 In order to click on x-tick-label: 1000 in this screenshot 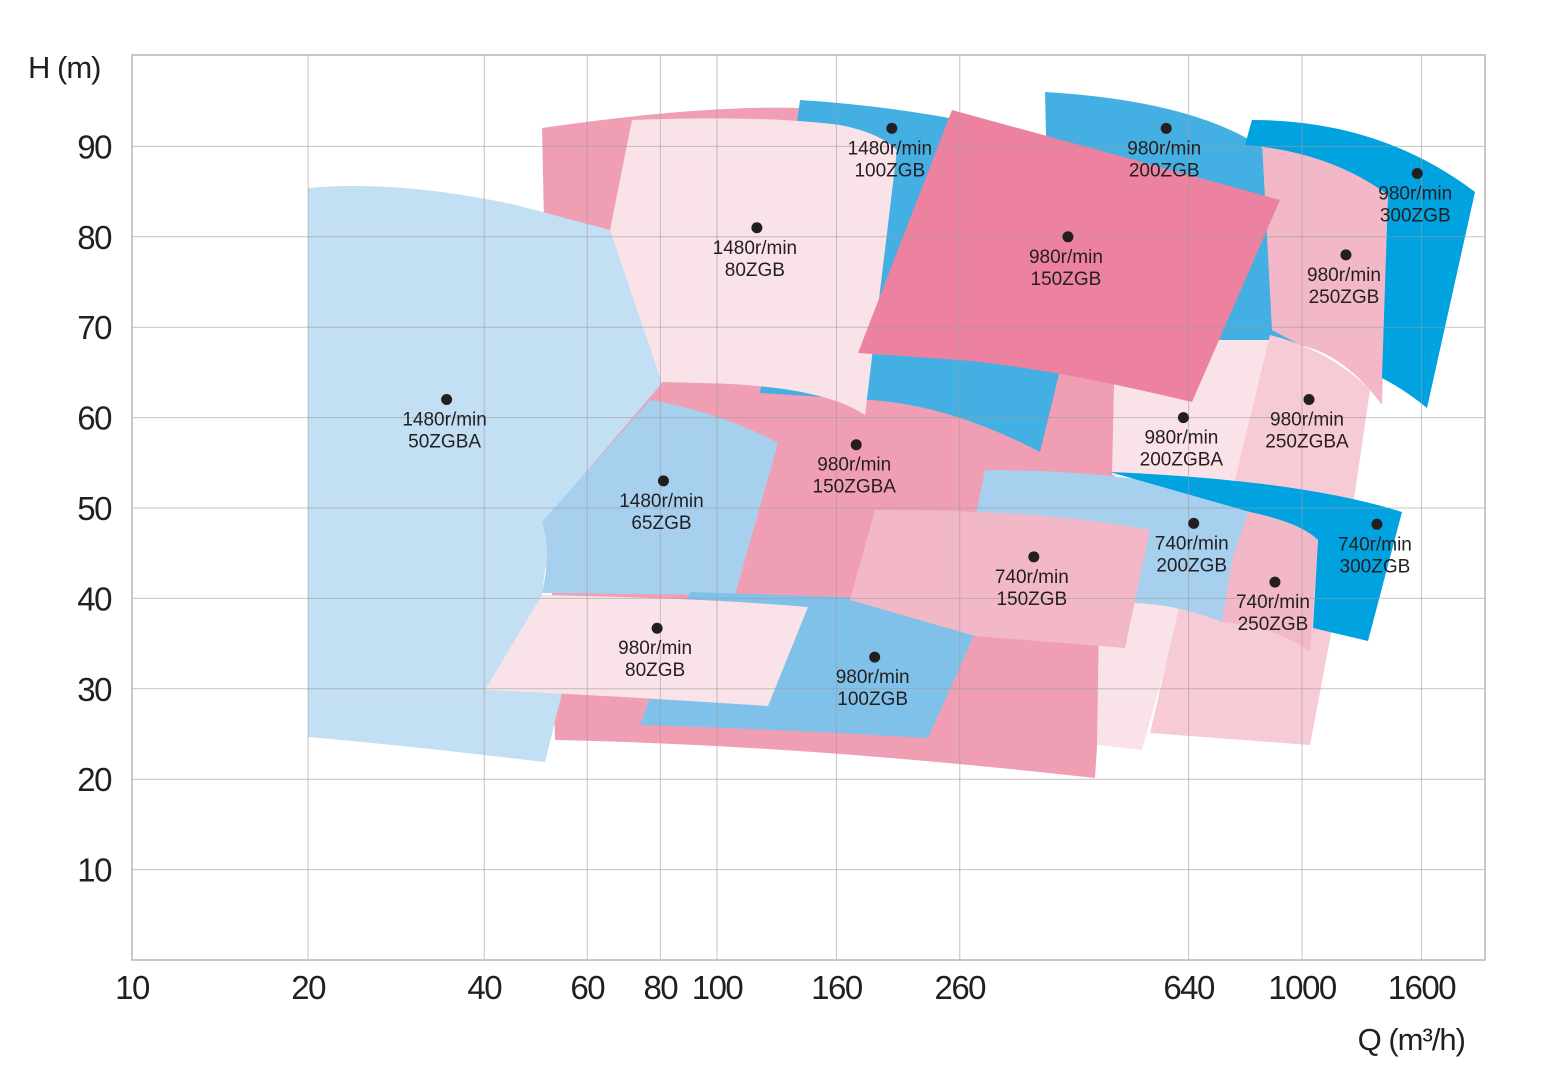, I will do `click(1302, 987)`.